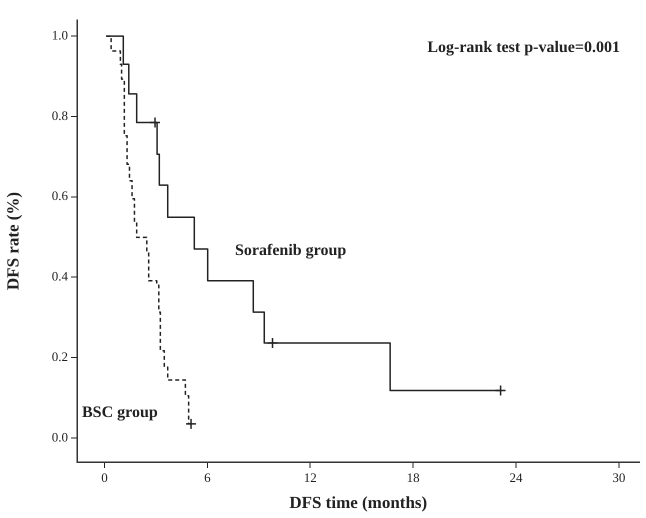  What do you see at coordinates (60, 276) in the screenshot?
I see `y-tick-label: 0.4` at bounding box center [60, 276].